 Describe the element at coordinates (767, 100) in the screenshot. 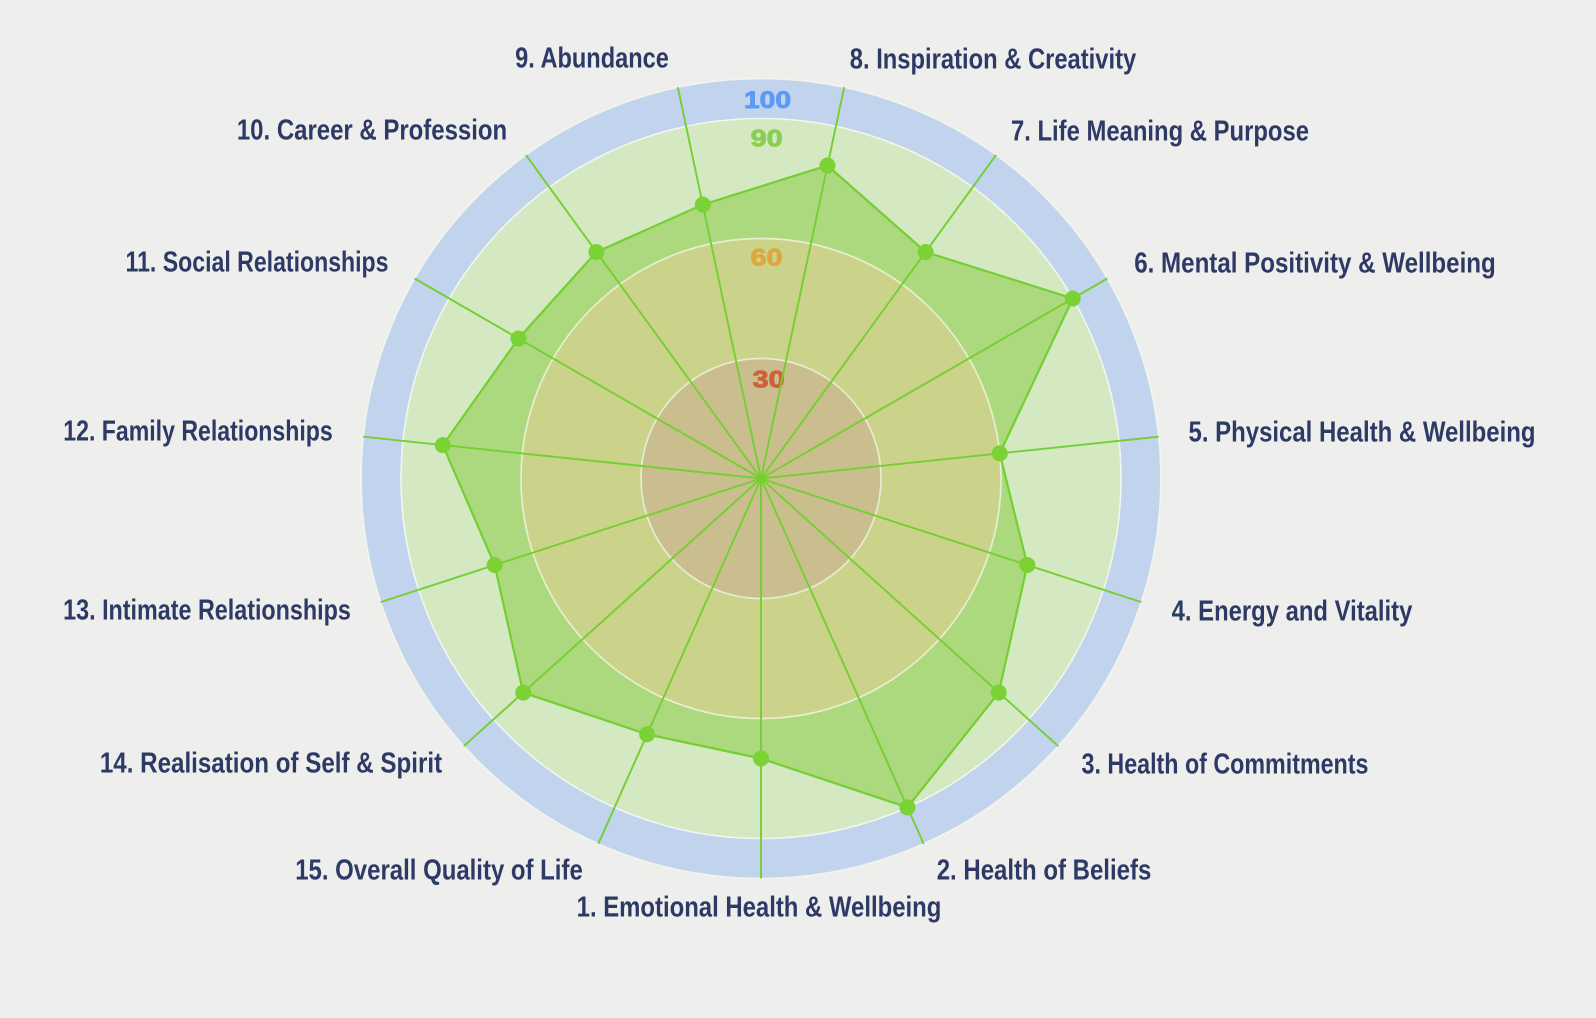

I see `svg-text: 100` at that location.